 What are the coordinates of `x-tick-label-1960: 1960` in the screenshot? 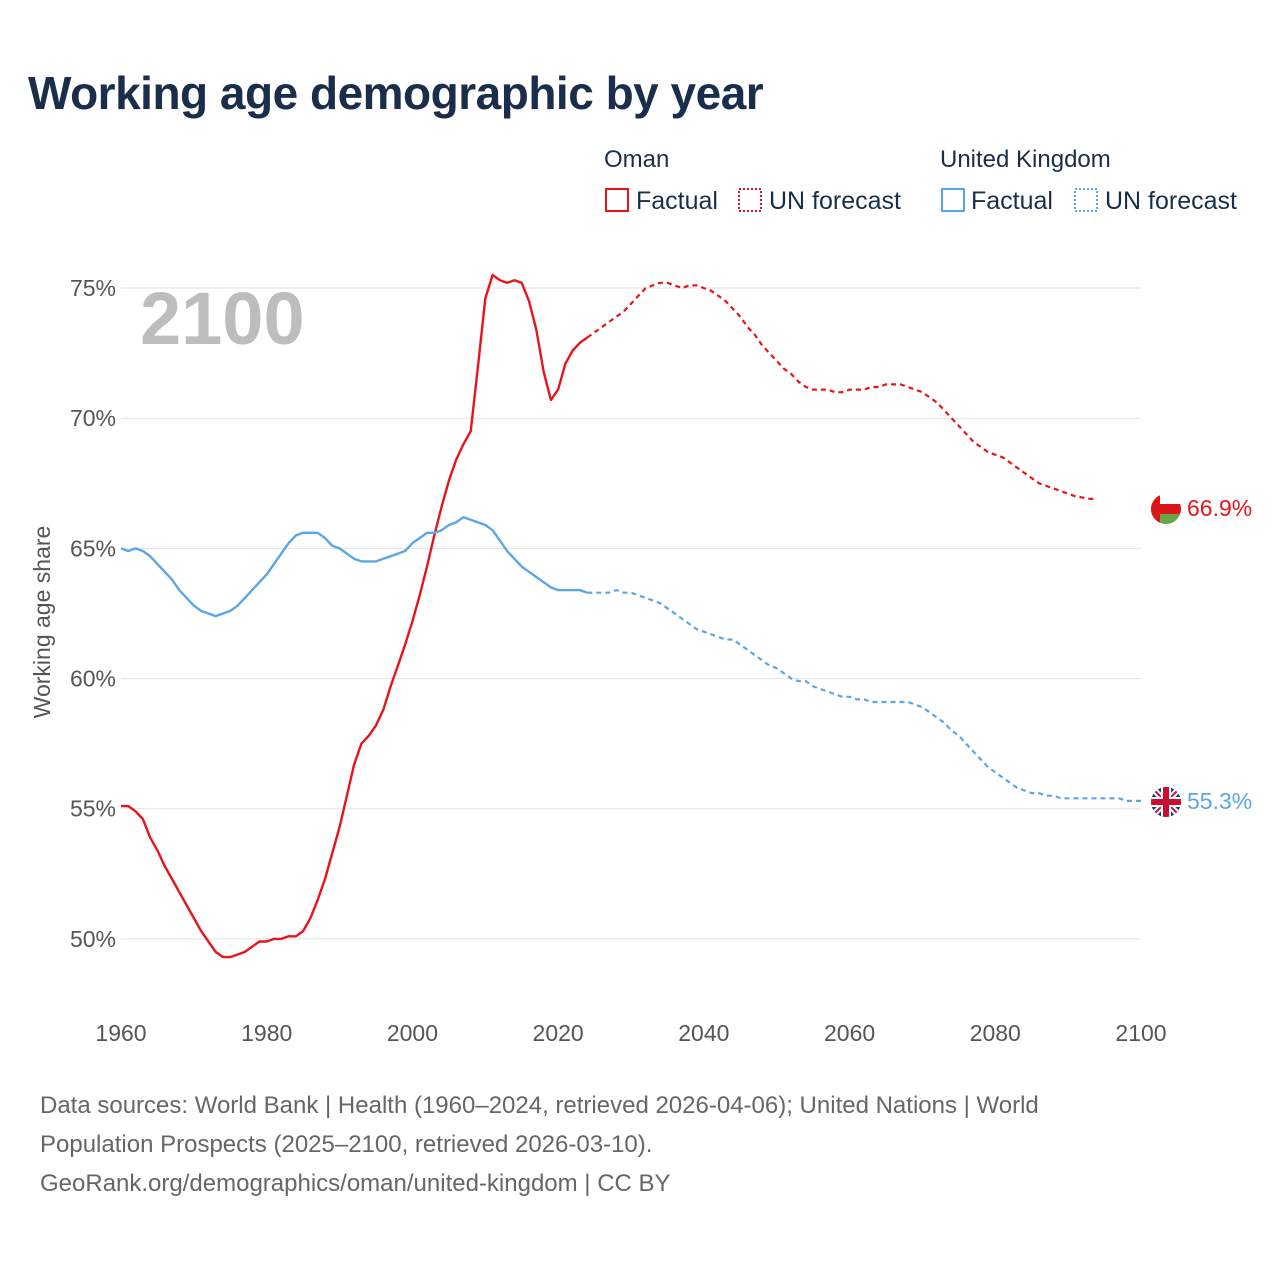 It's located at (120, 1033).